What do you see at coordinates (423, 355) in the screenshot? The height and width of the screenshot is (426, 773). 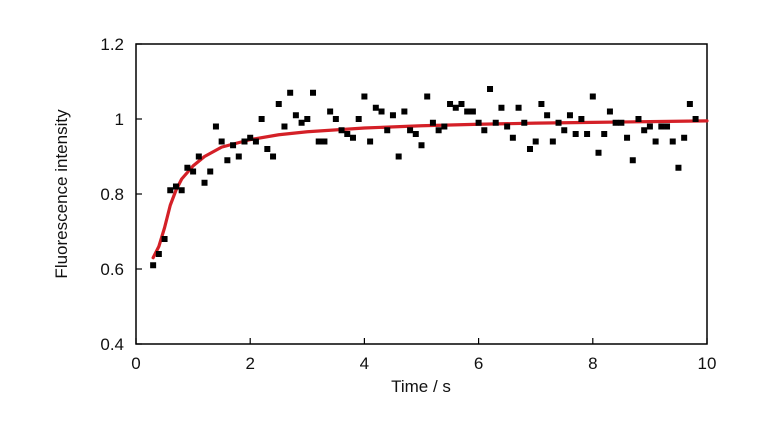 I see `x-axis-ticks: 0 2 4 6 8 10` at bounding box center [423, 355].